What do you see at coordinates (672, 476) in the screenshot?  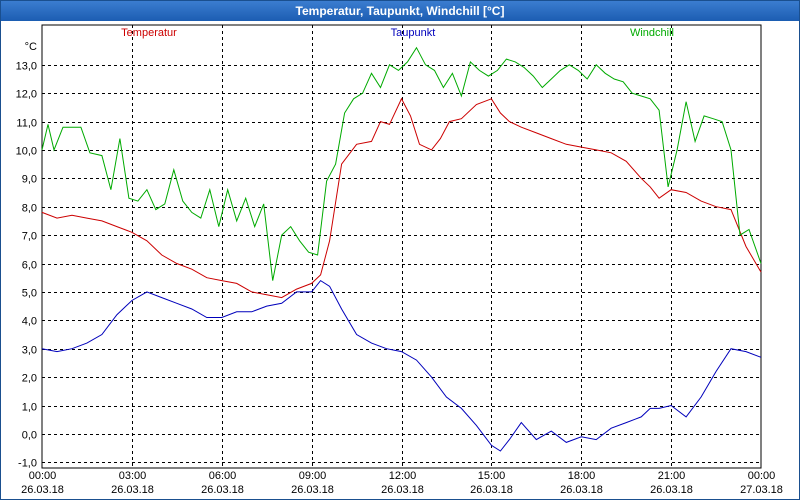 I see `x-tick-time: 21:00` at bounding box center [672, 476].